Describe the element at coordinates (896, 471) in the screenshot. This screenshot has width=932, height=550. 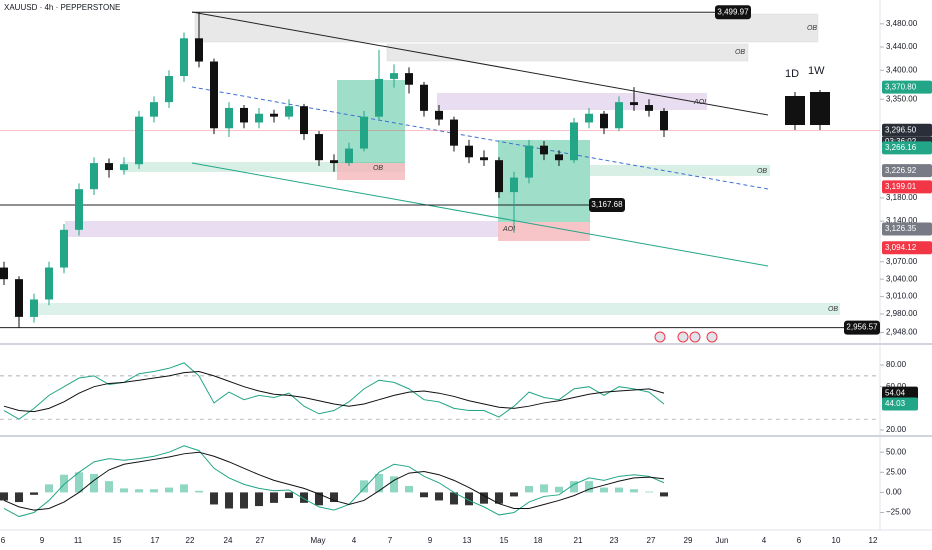
I see `y-tick-label: 25.00` at that location.